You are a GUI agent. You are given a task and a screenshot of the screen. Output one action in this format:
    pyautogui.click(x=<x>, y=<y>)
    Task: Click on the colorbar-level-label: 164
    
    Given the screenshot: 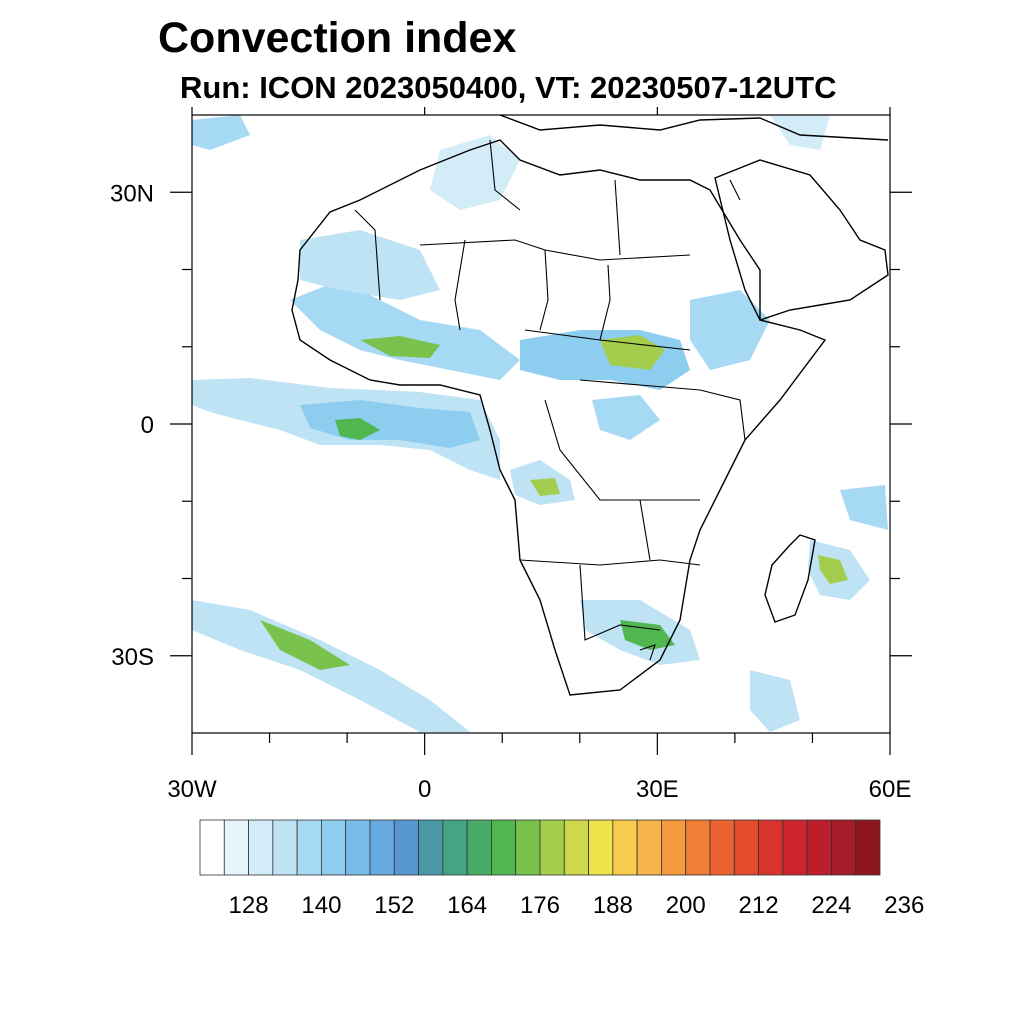 What is the action you would take?
    pyautogui.click(x=467, y=905)
    